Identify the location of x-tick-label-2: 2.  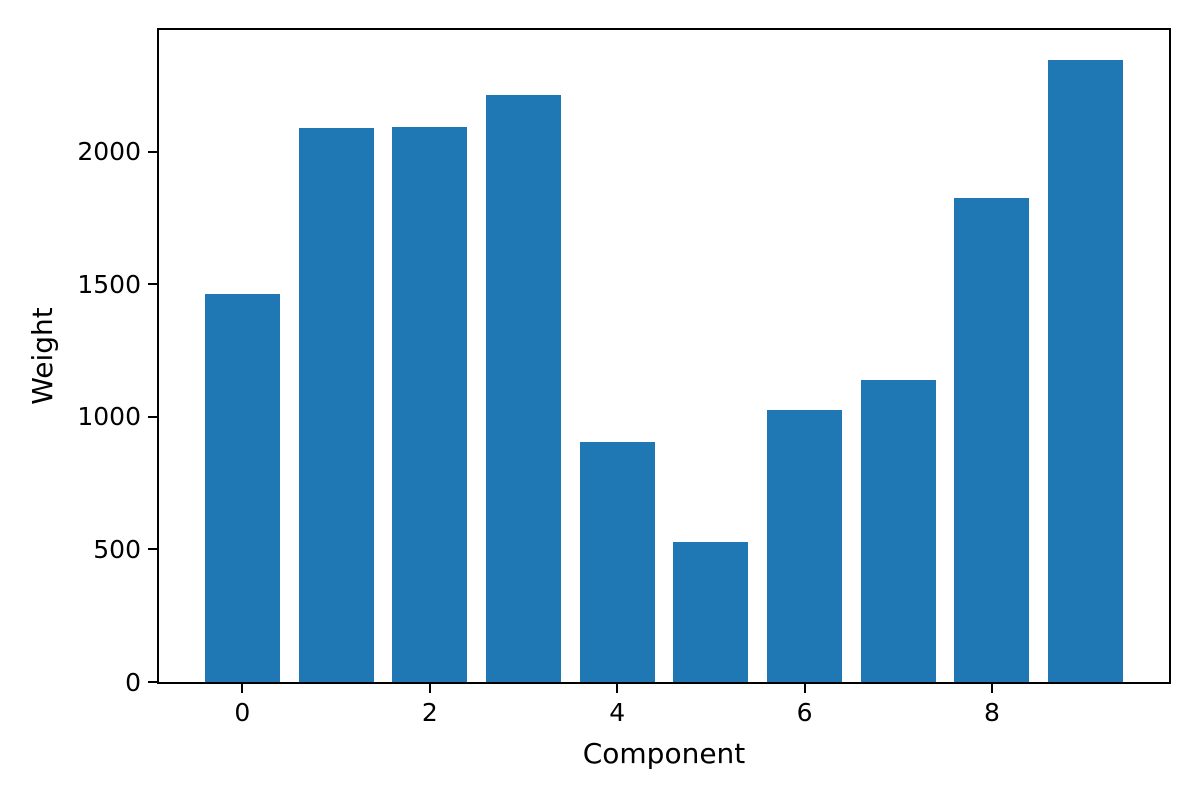
(429, 712).